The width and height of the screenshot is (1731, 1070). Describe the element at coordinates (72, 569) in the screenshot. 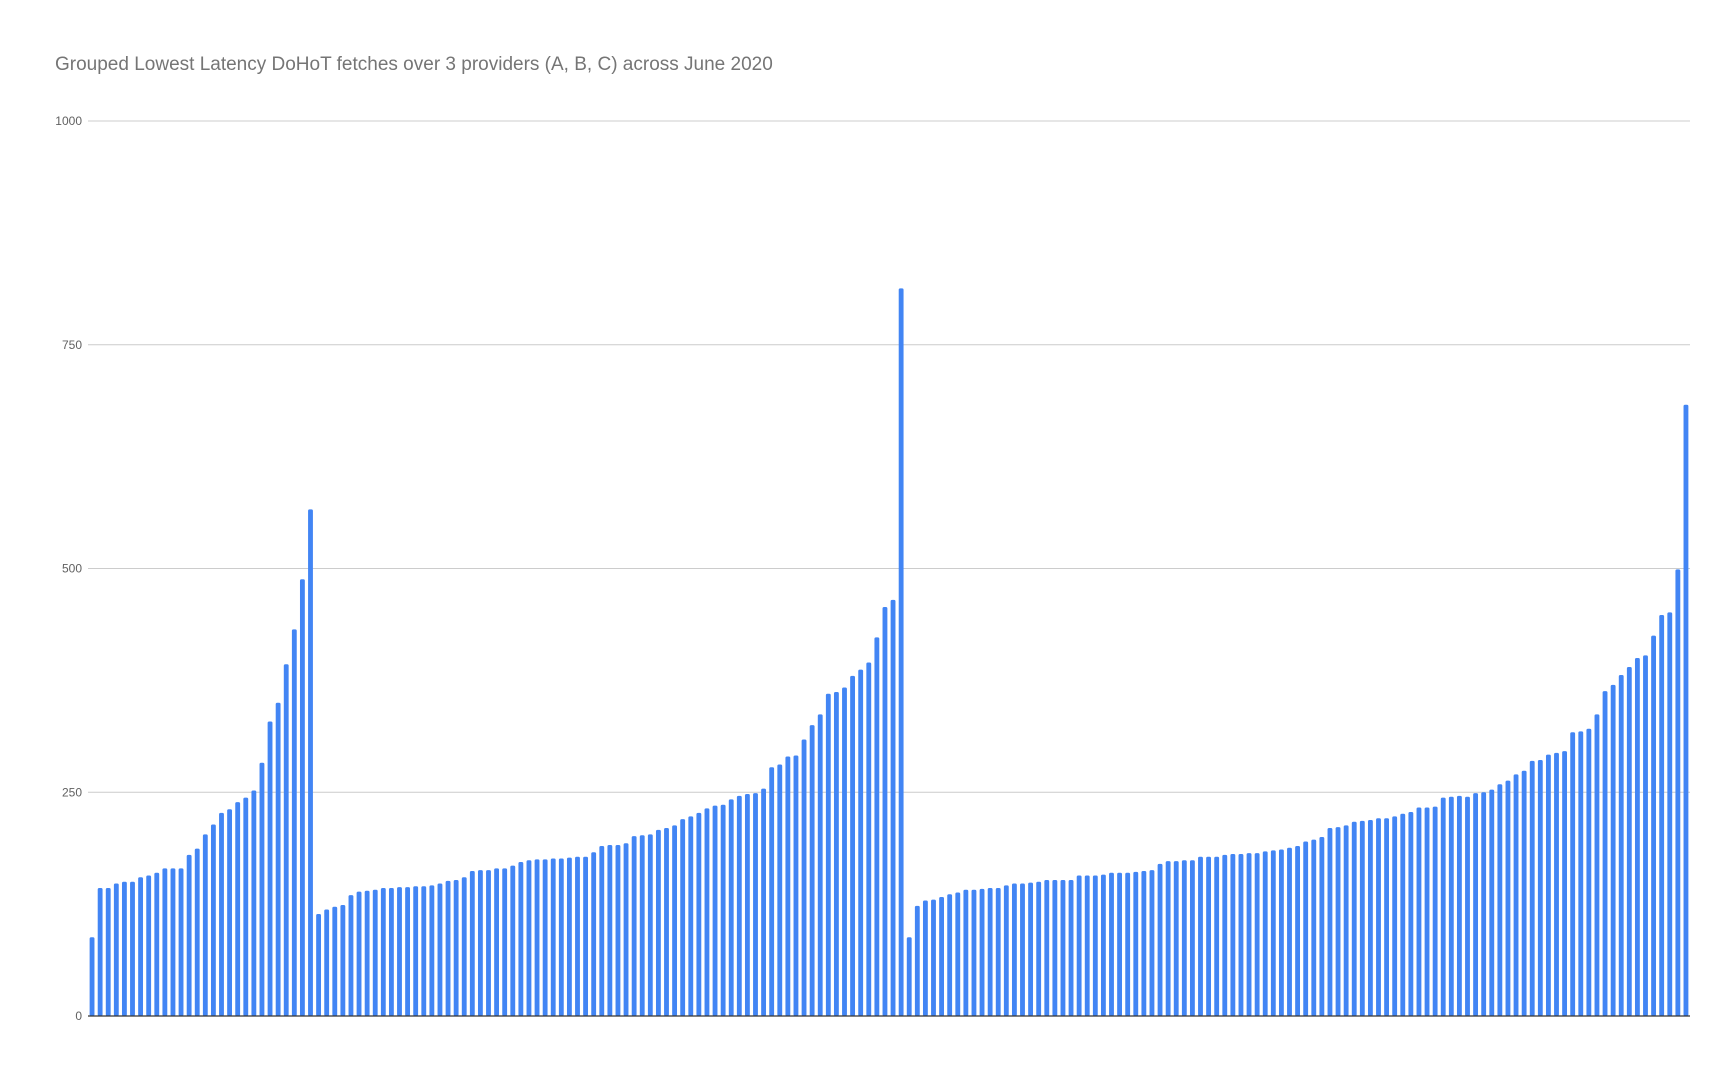

I see `y-tick-label: 500` at that location.